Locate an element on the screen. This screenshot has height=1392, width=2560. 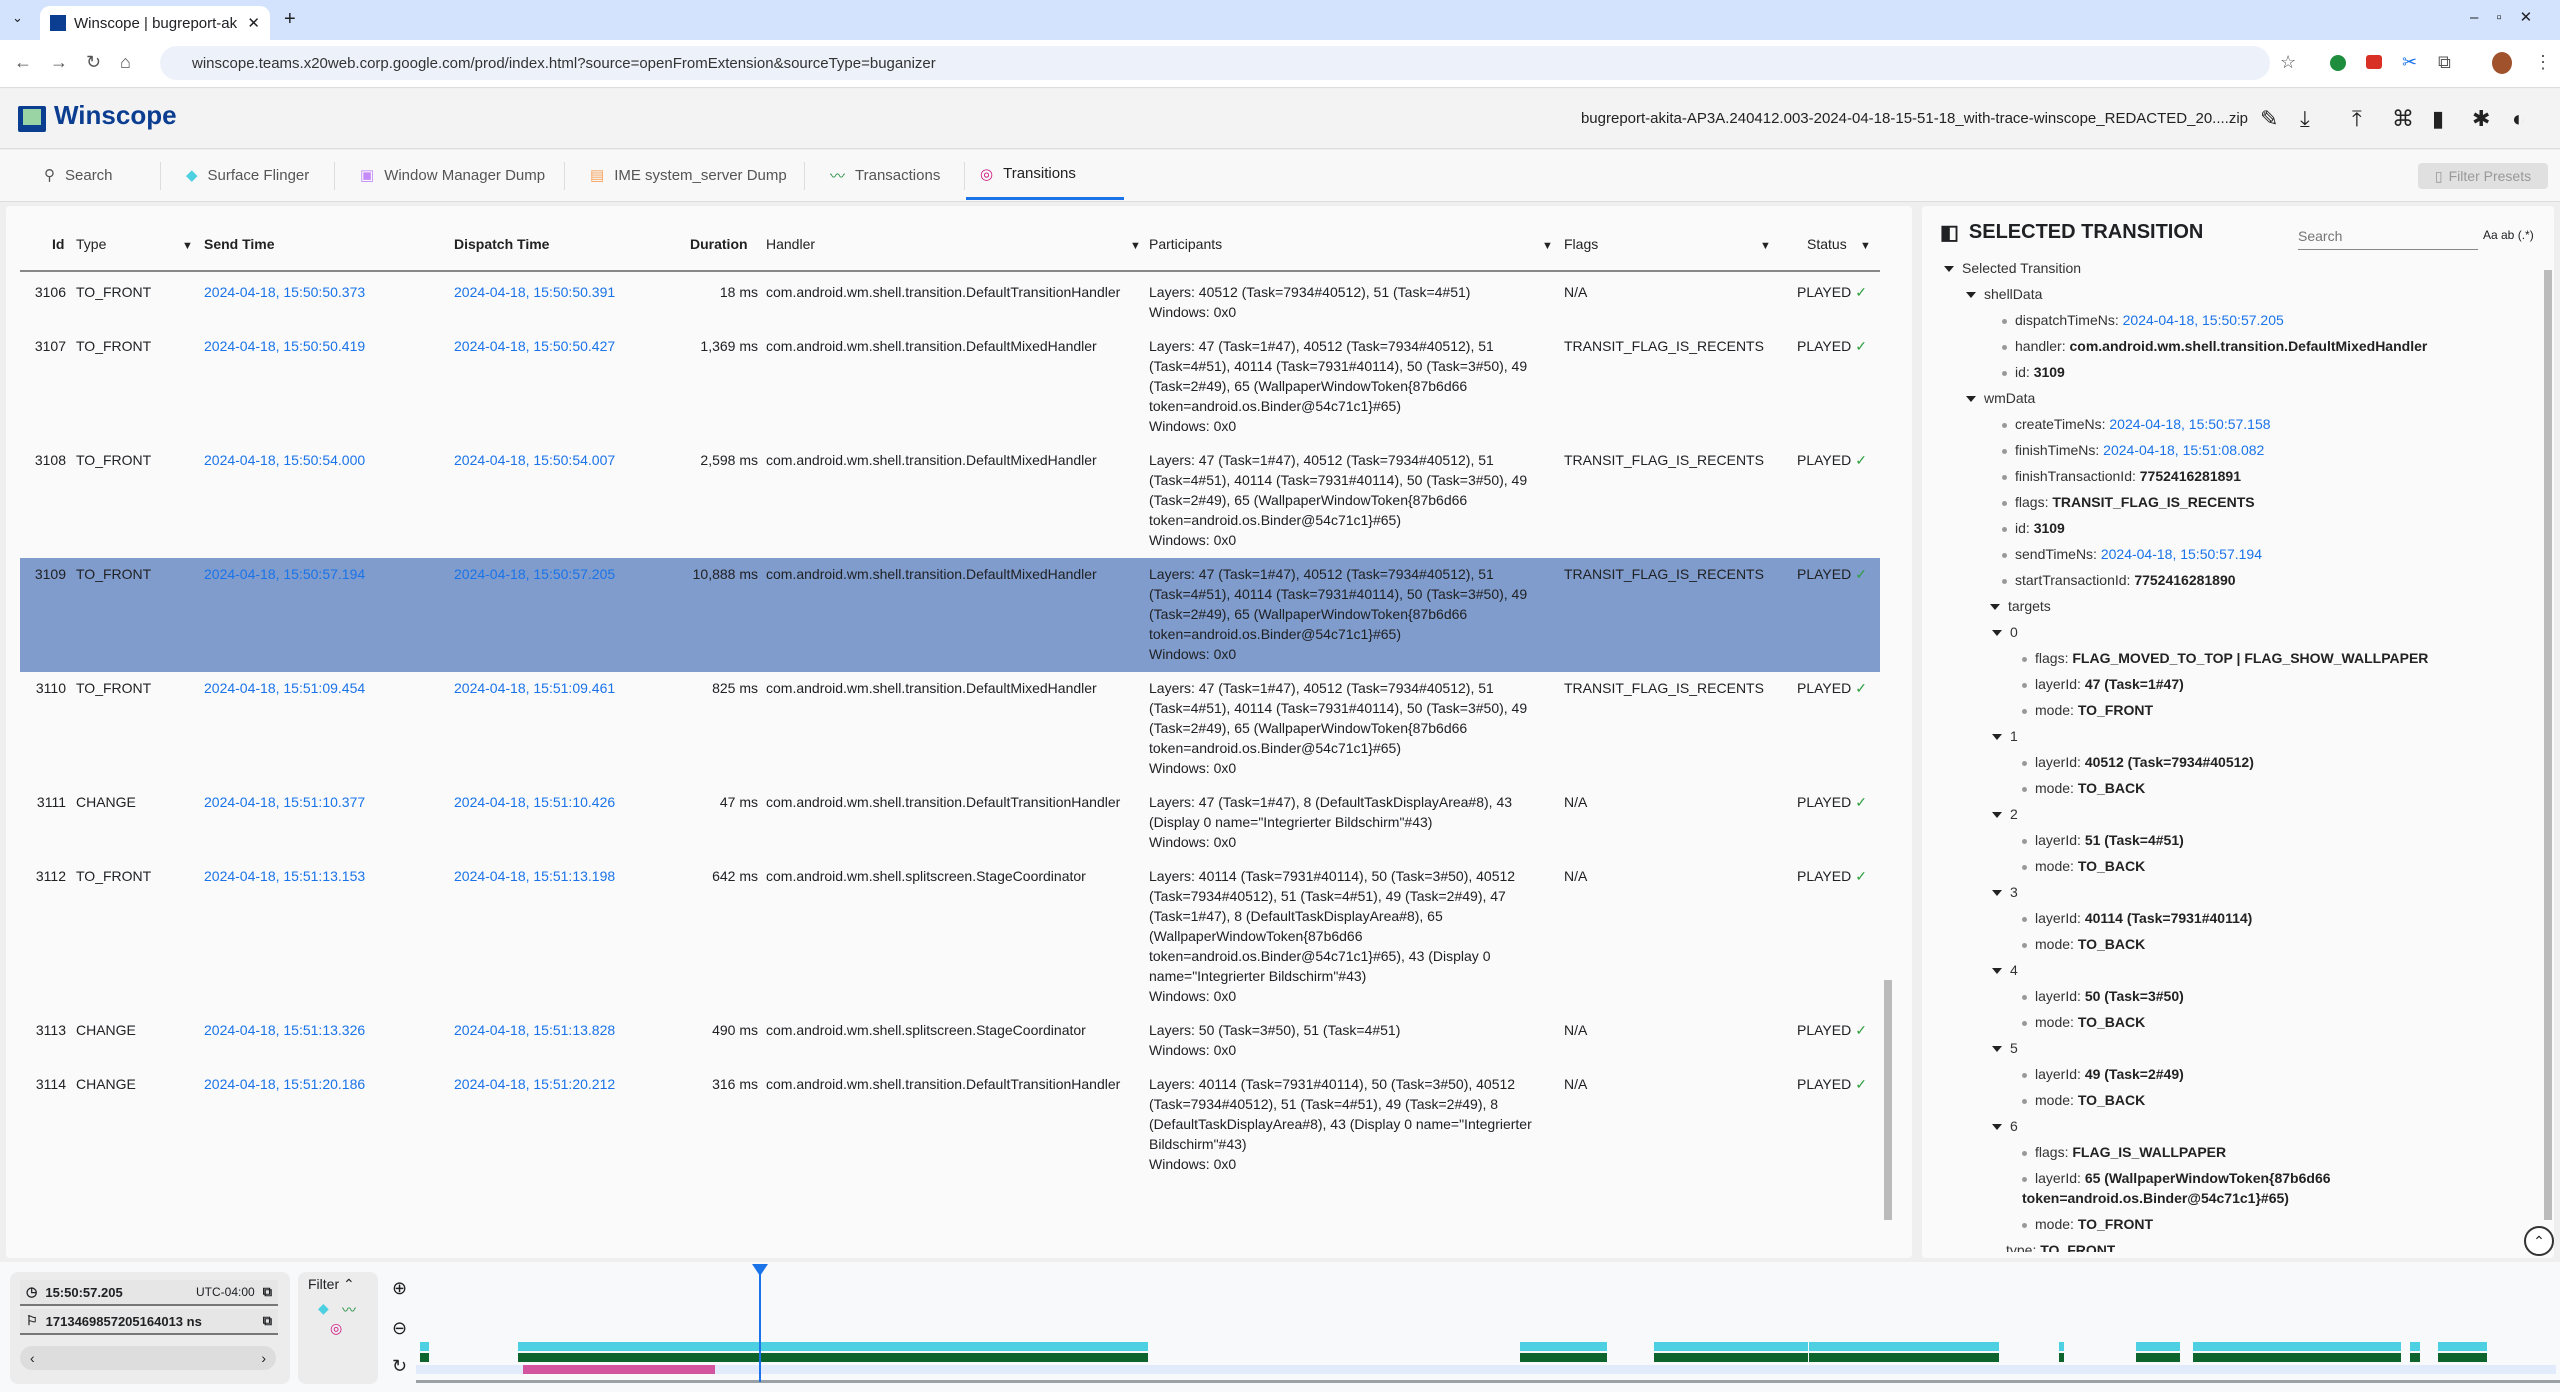
cell-dispatch-time: 2024-04-18, 15:50:57.205 is located at coordinates (535, 574).